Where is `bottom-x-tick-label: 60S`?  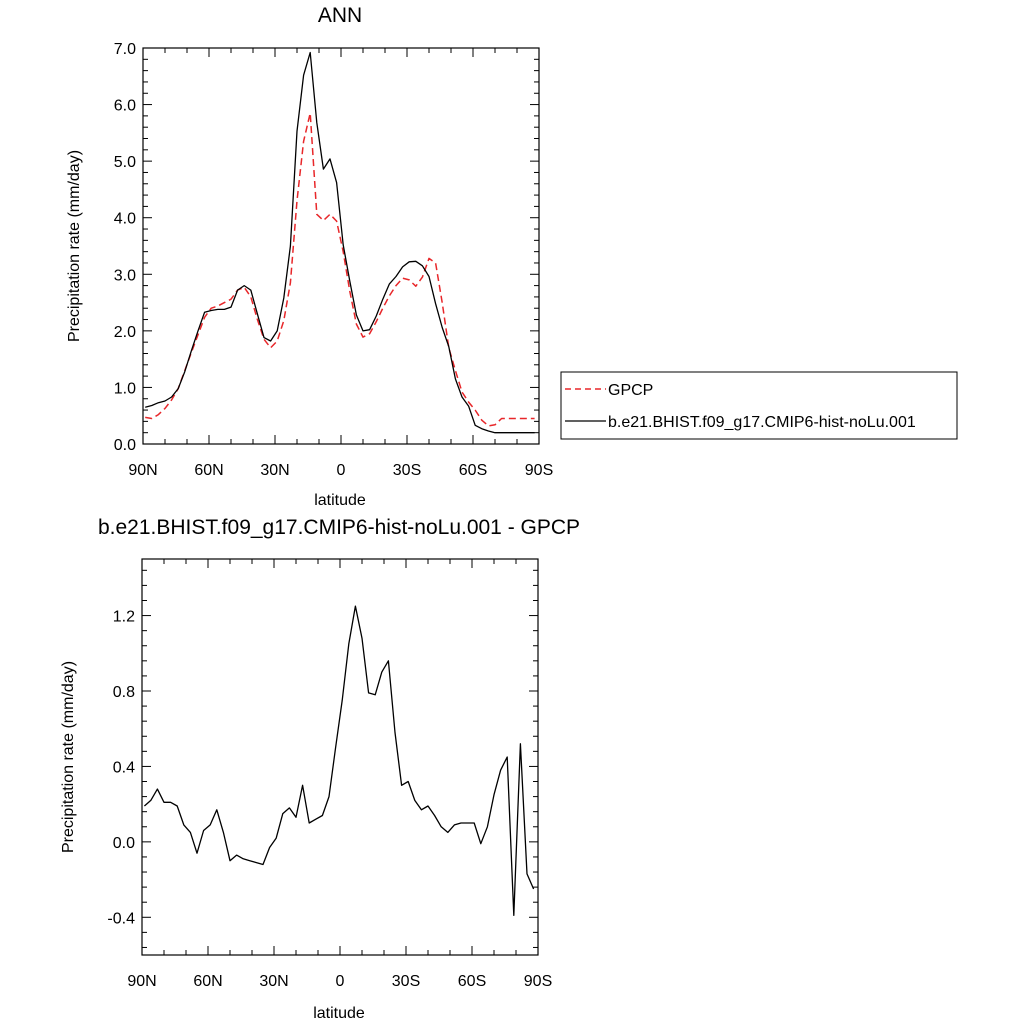 bottom-x-tick-label: 60S is located at coordinates (472, 981).